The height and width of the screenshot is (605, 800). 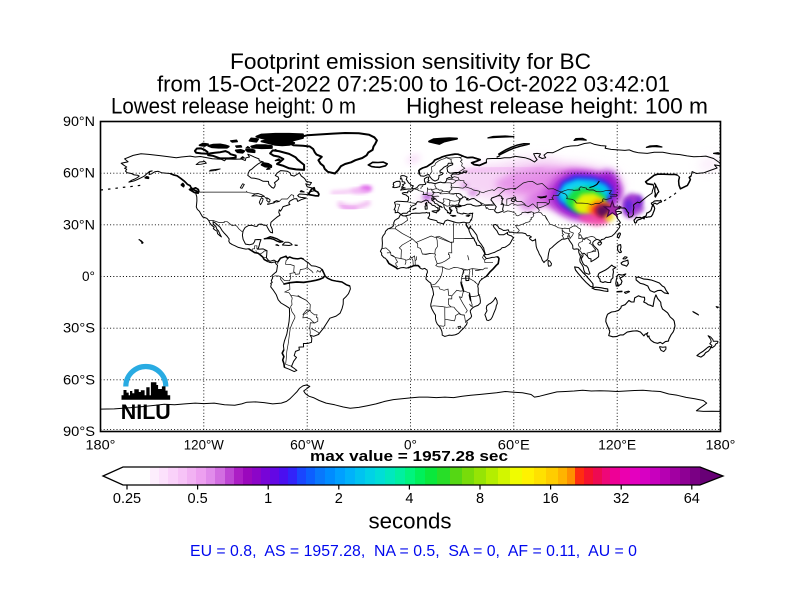 I want to click on svg-text: 120°W, so click(x=204, y=445).